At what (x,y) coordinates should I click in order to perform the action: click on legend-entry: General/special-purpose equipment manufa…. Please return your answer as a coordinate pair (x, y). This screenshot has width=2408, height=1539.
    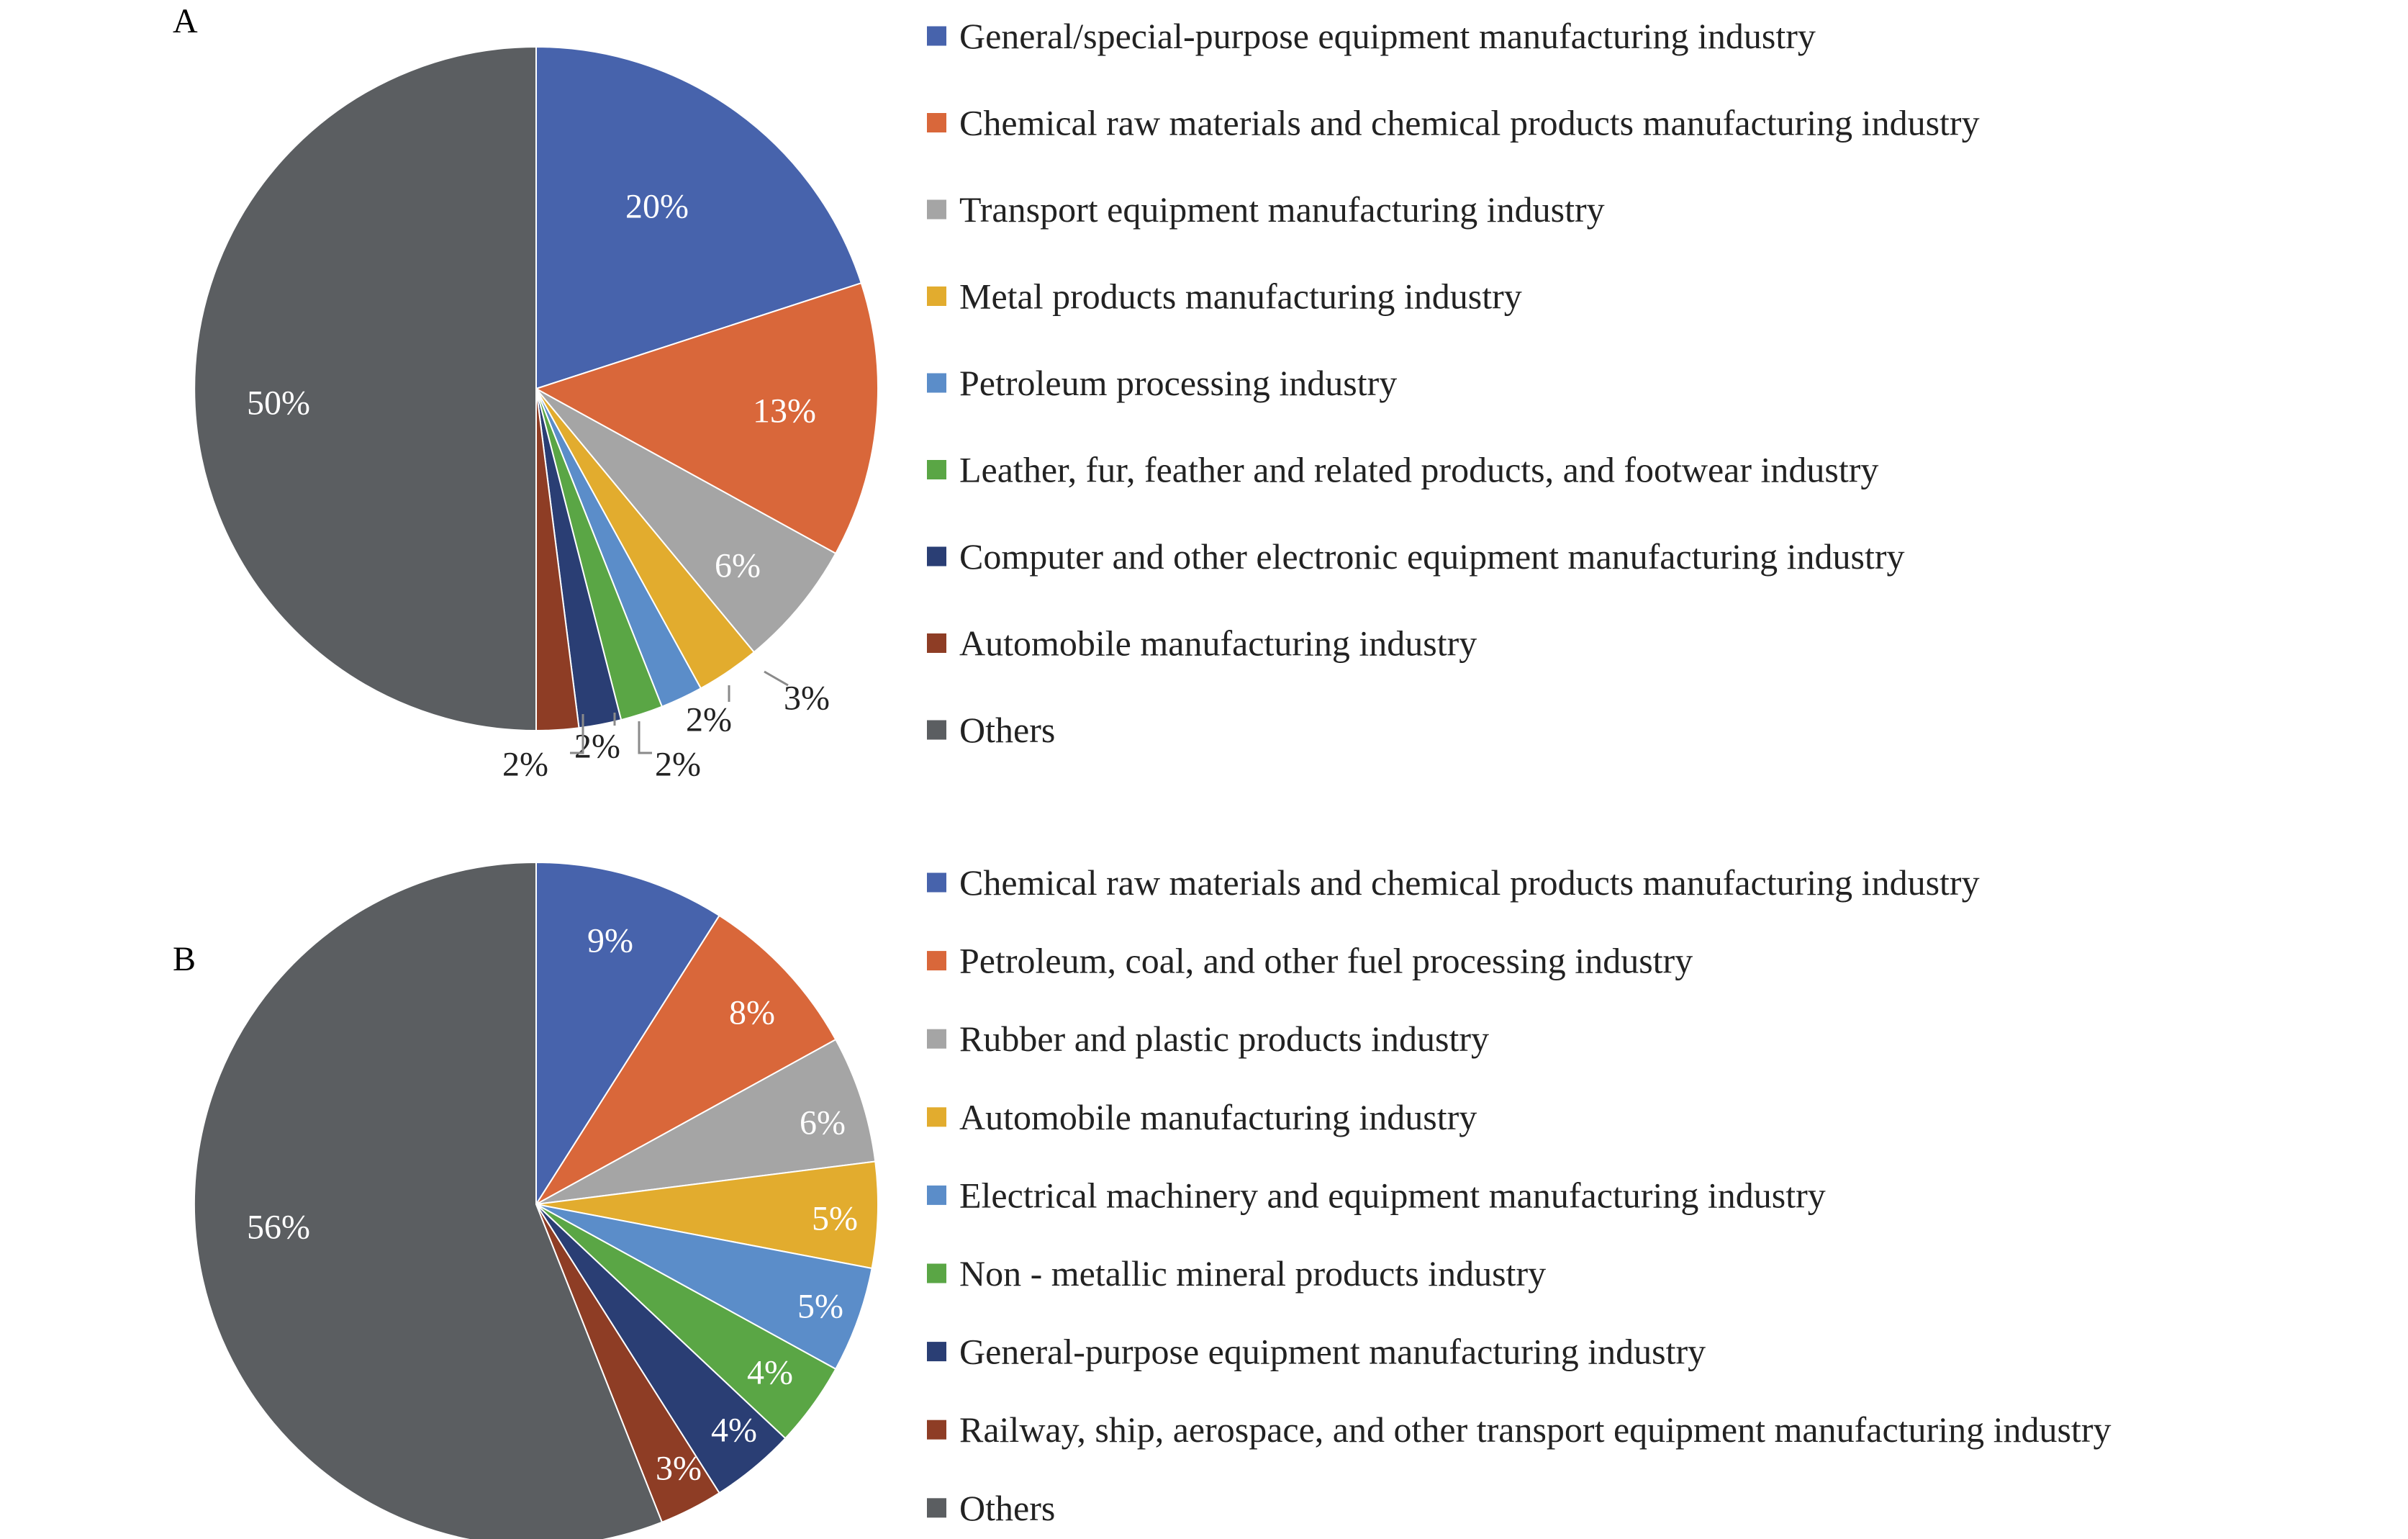
    Looking at the image, I should click on (1387, 36).